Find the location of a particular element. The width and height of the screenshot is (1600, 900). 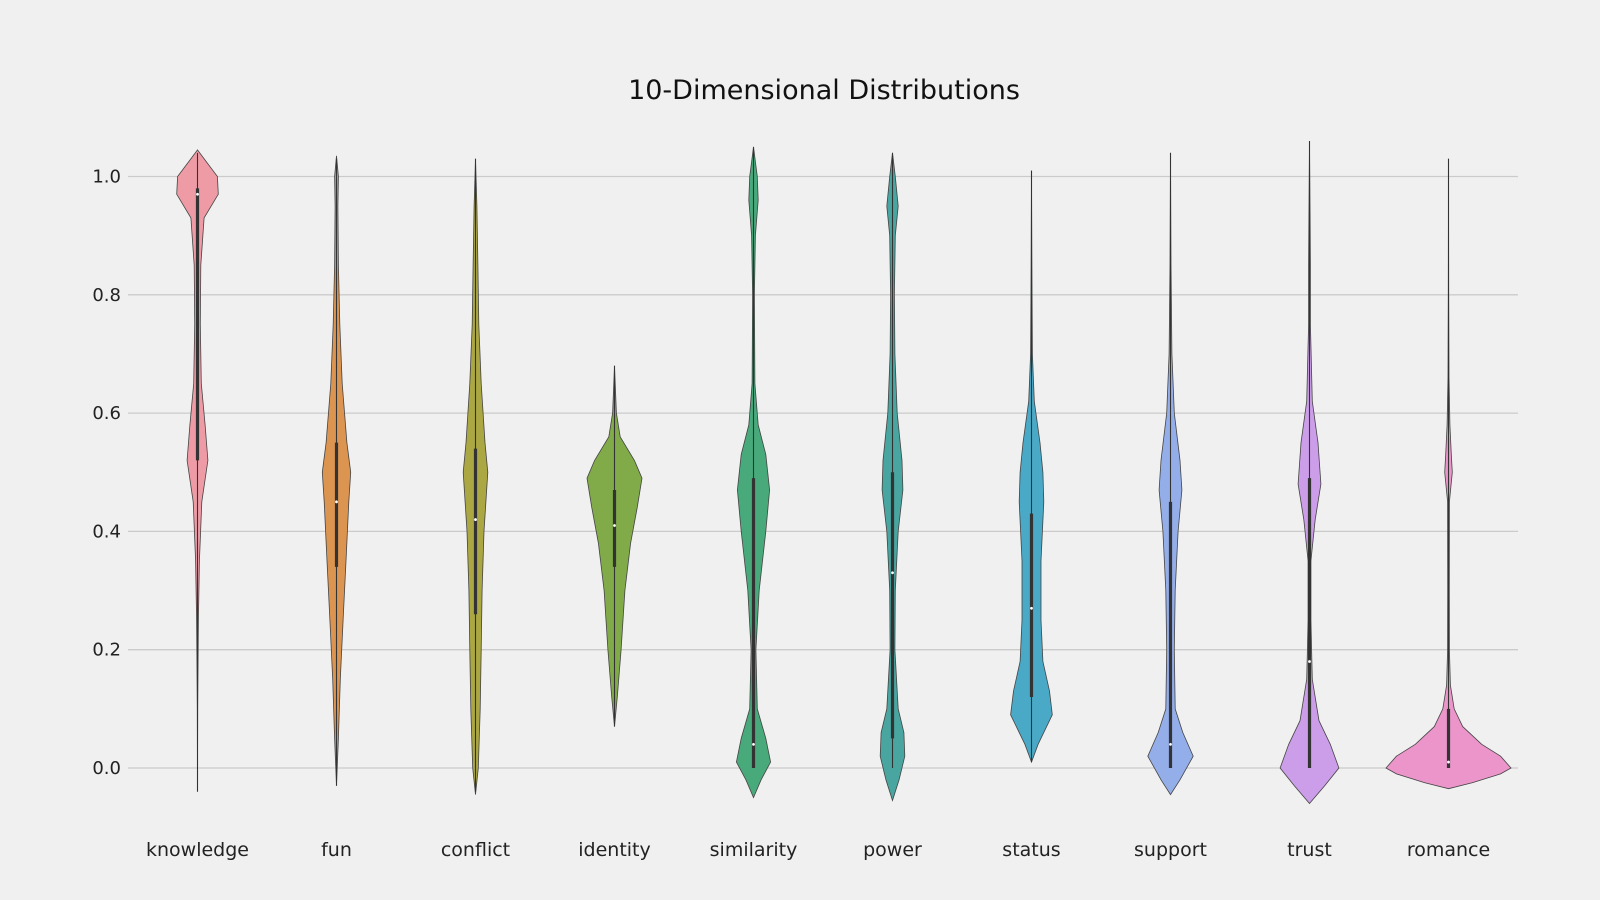

x-category-label: similarity is located at coordinates (754, 850).